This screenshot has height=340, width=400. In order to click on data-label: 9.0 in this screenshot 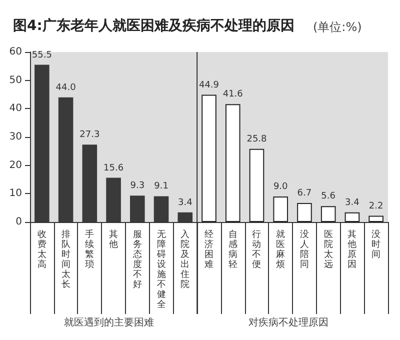, I will do `click(280, 187)`.